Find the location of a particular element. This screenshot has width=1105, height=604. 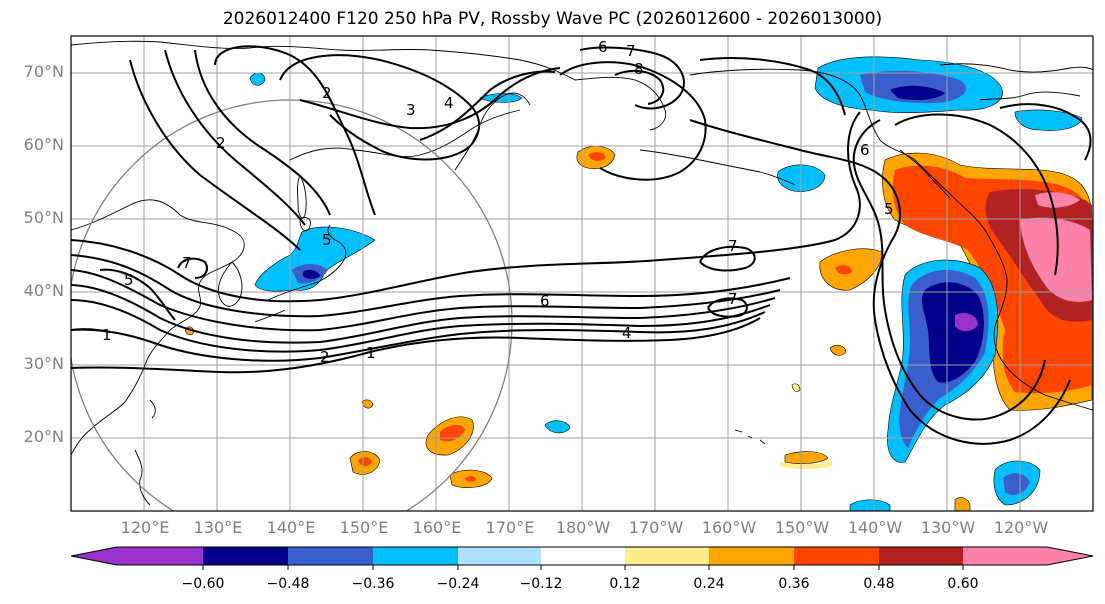

coast-taiwan-philippines is located at coordinates (145, 452).